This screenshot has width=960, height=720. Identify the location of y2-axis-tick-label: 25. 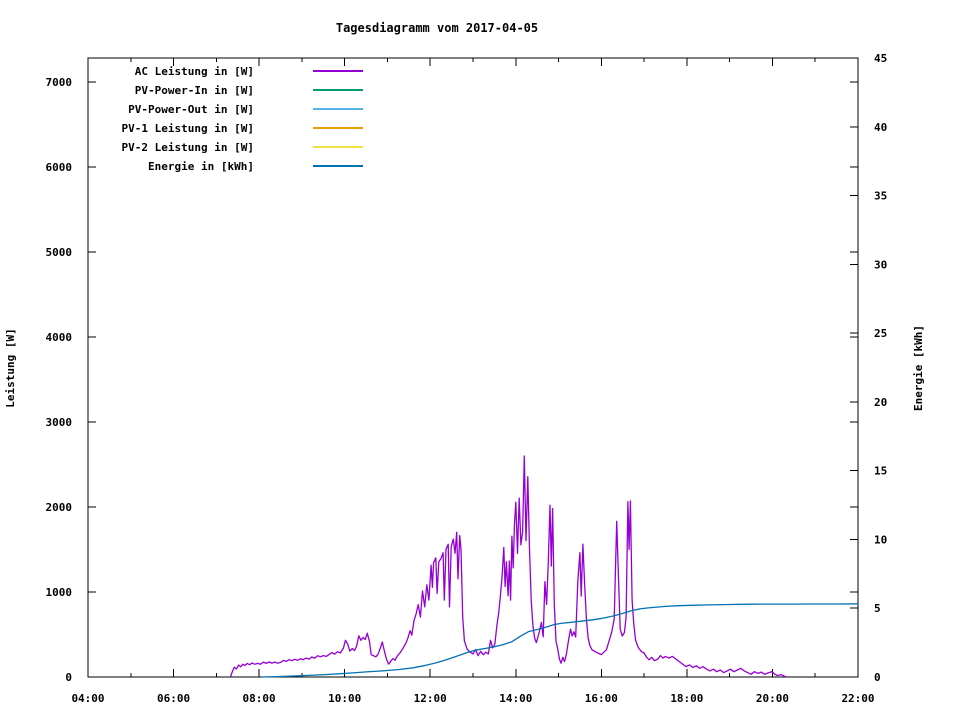
(880, 333).